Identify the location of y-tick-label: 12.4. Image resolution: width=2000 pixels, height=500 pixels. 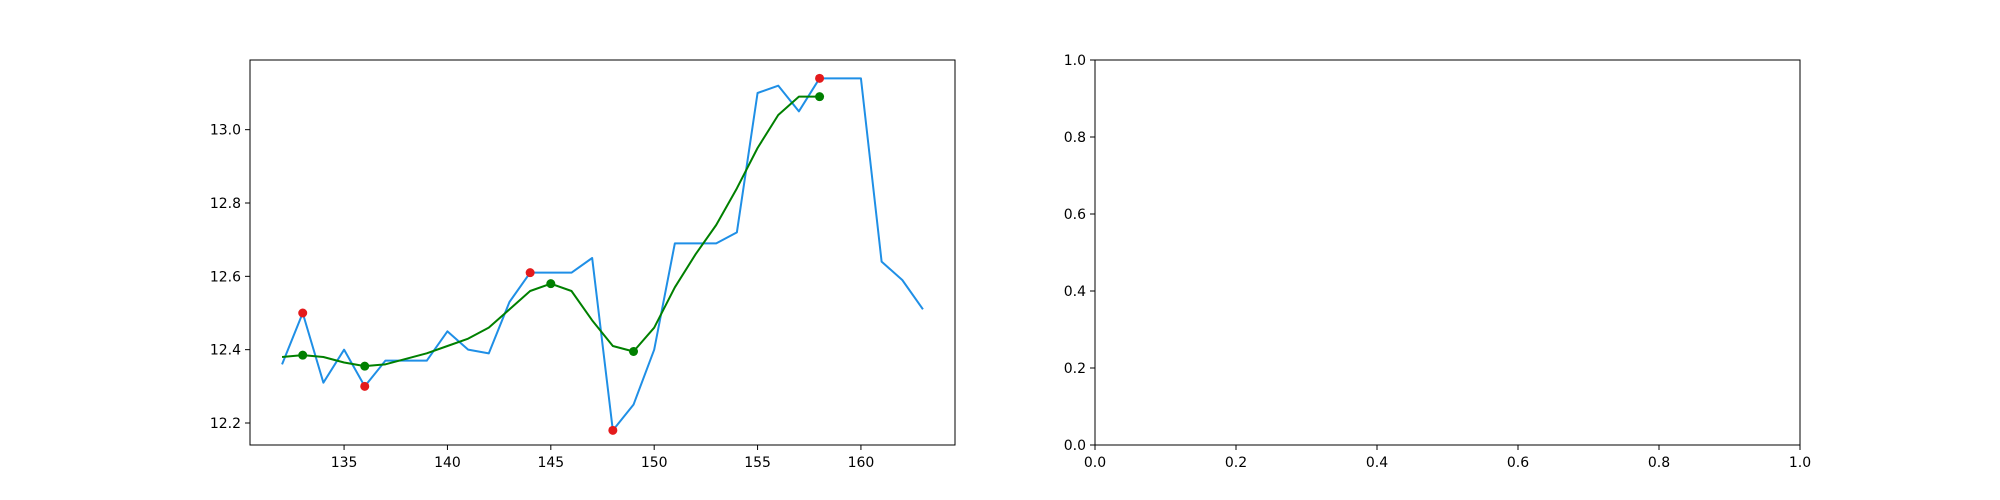
(225, 351).